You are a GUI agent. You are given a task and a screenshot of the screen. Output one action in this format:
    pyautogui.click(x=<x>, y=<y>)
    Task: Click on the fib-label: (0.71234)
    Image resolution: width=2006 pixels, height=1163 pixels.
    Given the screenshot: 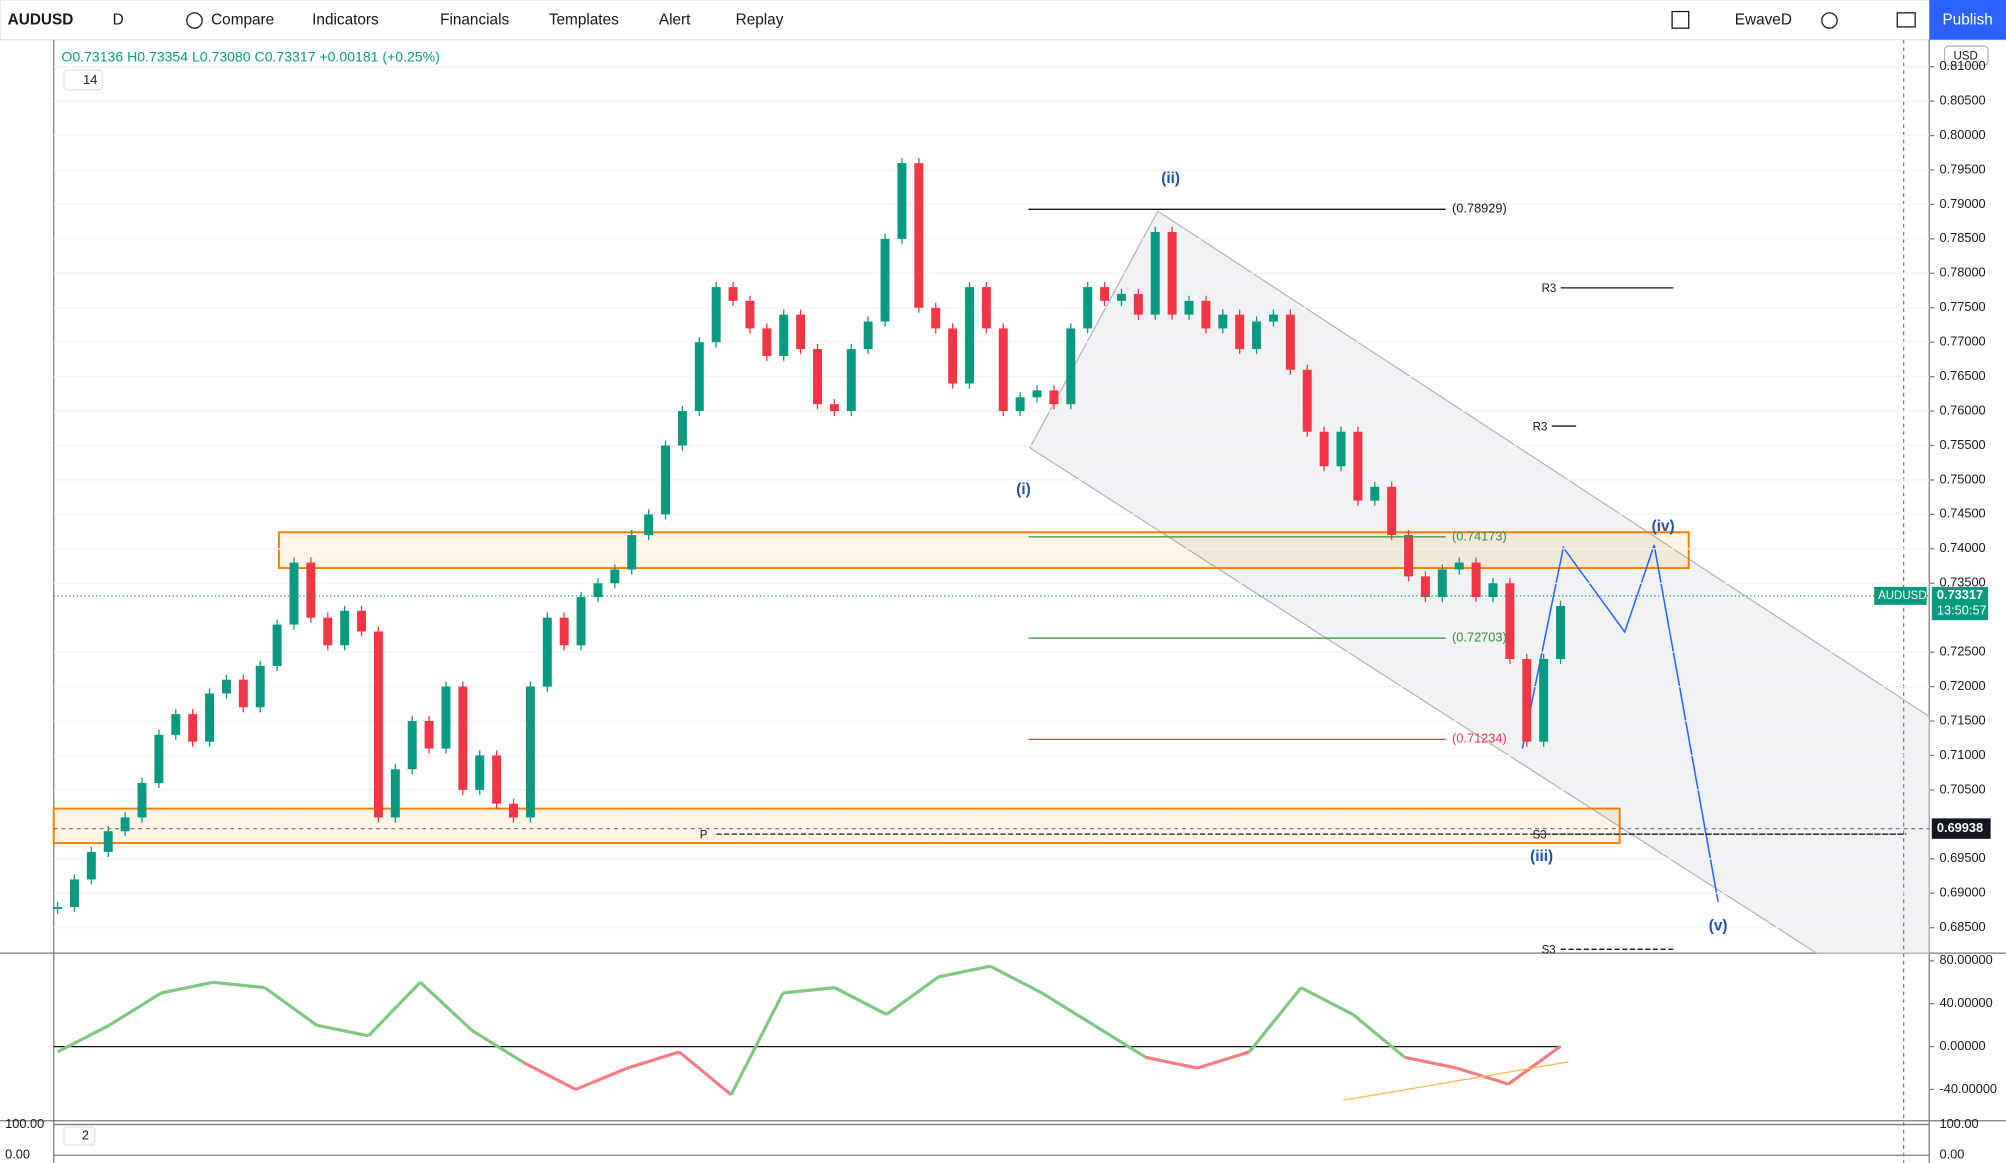 What is the action you would take?
    pyautogui.click(x=1479, y=738)
    